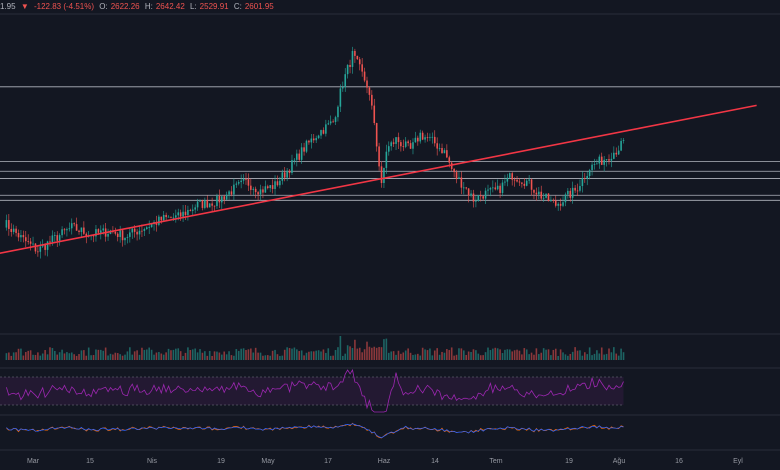 The height and width of the screenshot is (470, 780). I want to click on time-axis: Mar 15 Nis 19 May 17 Haz 14 Tem 19 Ağu 16 Eyl, so click(390, 462).